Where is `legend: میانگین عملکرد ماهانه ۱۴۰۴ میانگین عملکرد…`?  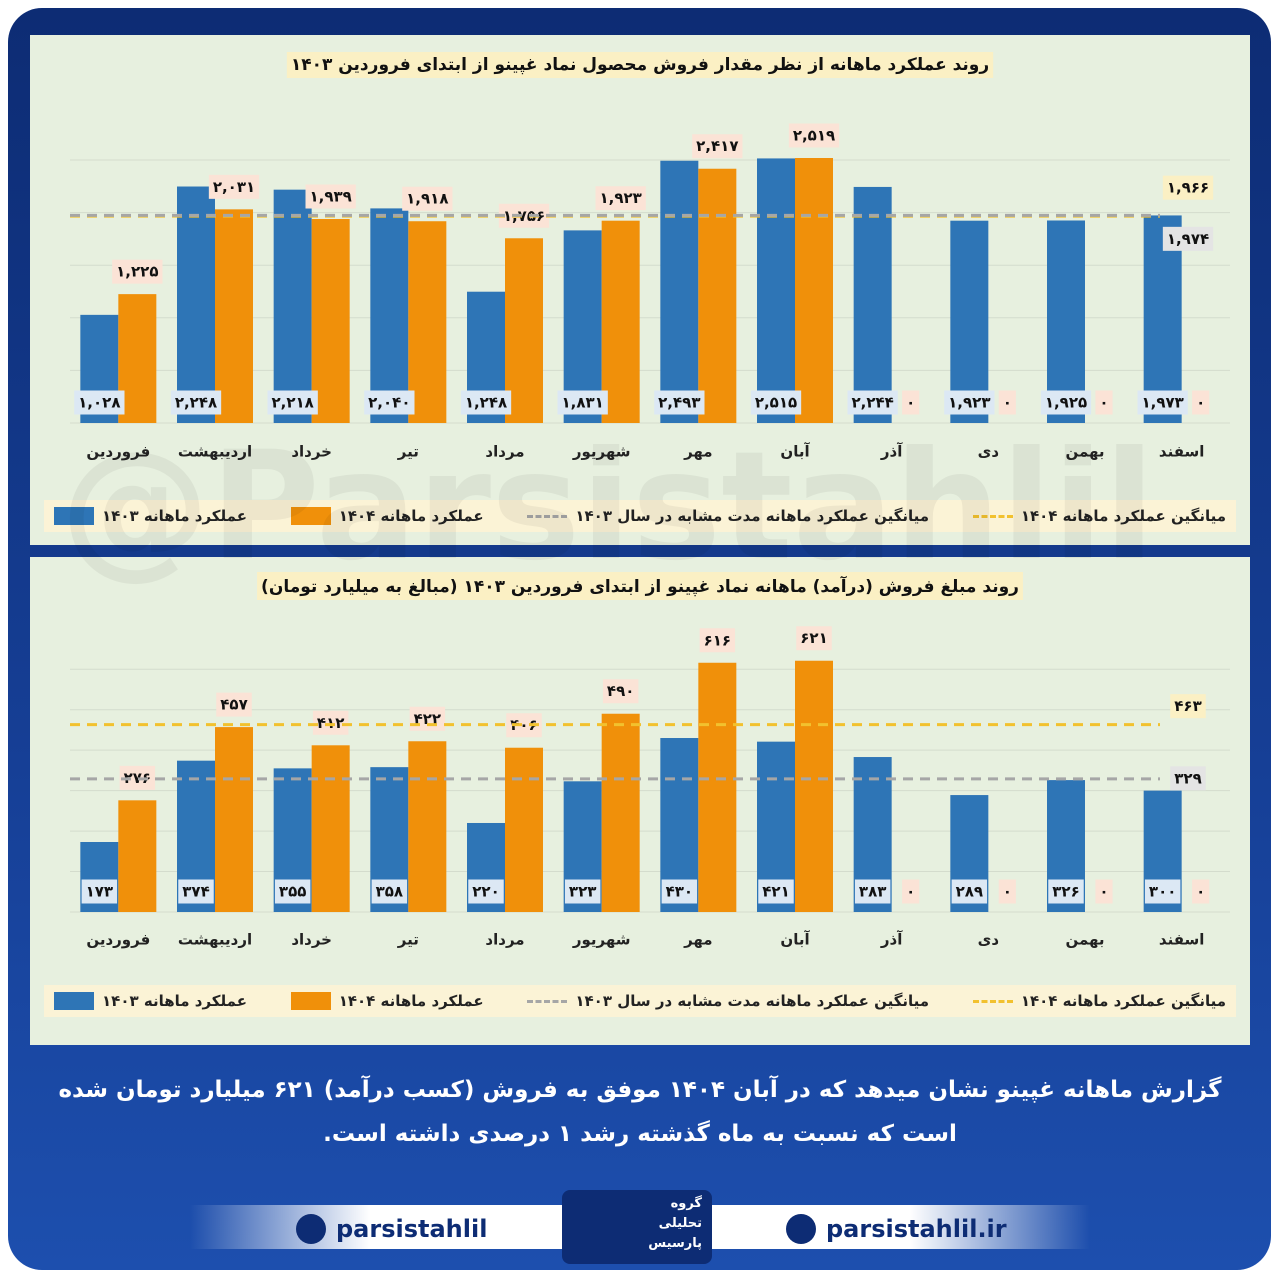 legend: میانگین عملکرد ماهانه ۱۴۰۴ میانگین عملکرد… is located at coordinates (640, 1001).